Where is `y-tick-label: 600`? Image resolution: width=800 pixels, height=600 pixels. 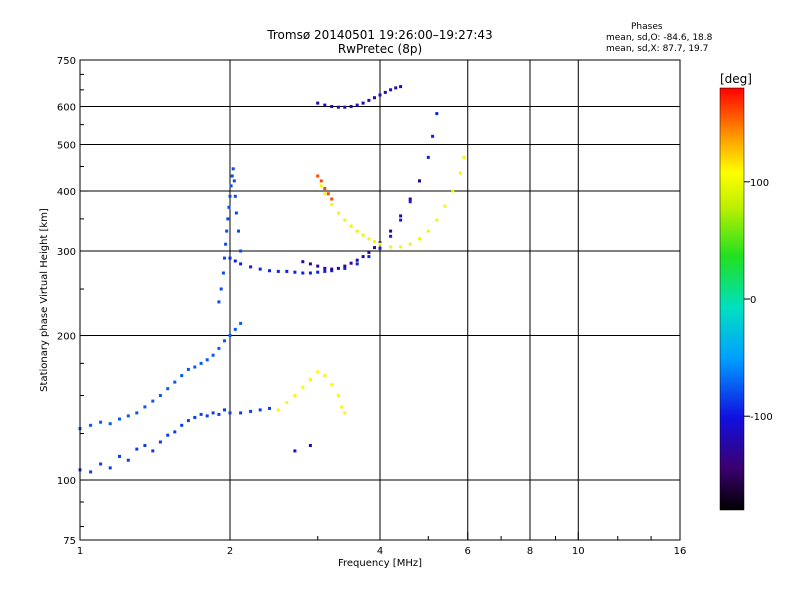
y-tick-label: 600 is located at coordinates (66, 108).